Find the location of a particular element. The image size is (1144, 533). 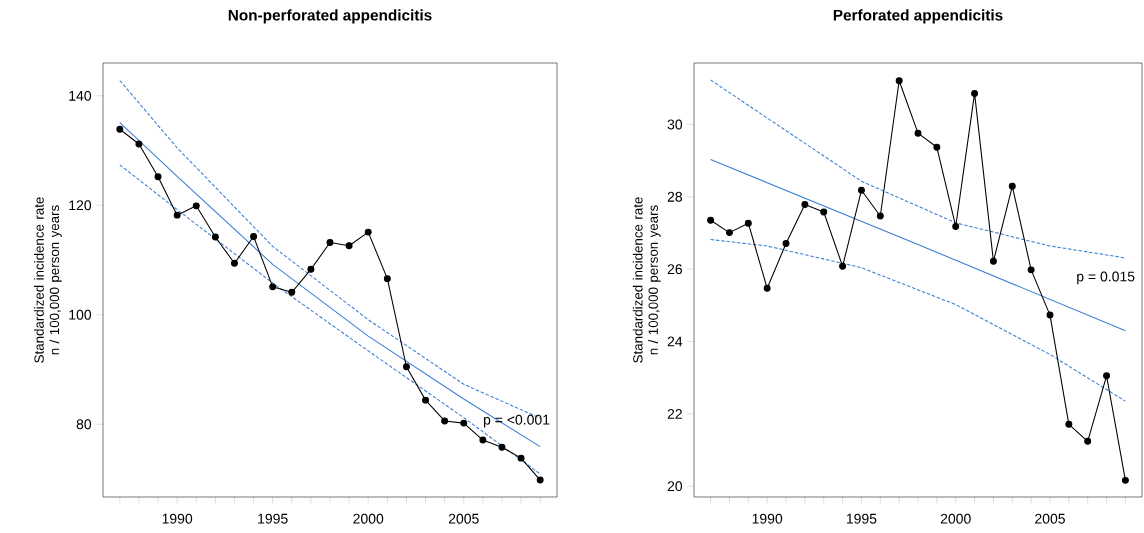

y-tick-label: 26 is located at coordinates (675, 269).